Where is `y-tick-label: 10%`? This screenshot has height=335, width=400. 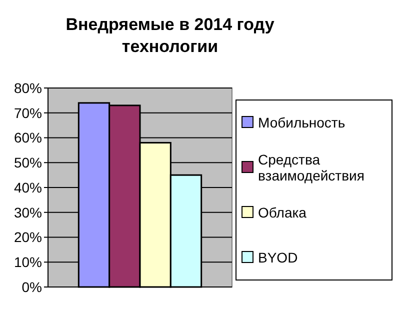
y-tick-label: 10% is located at coordinates (28, 262).